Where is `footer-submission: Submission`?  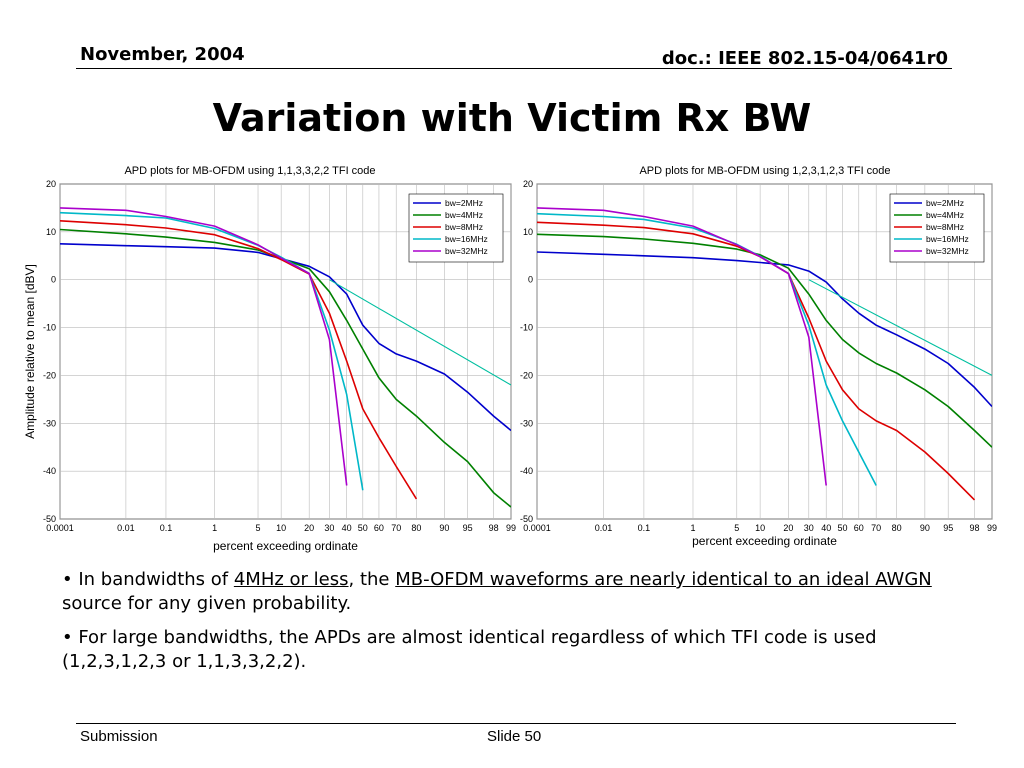 footer-submission: Submission is located at coordinates (119, 736).